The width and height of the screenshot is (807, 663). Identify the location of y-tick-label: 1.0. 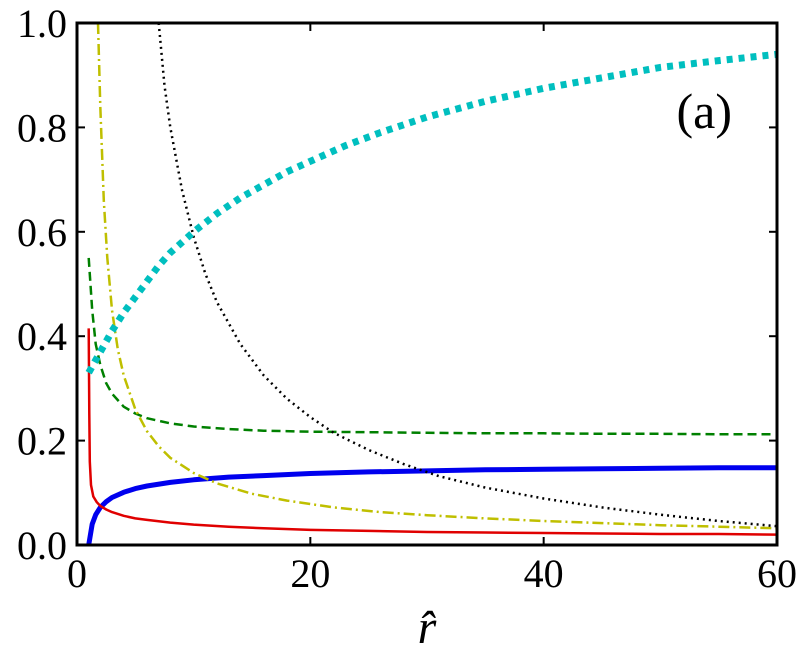
(42, 23).